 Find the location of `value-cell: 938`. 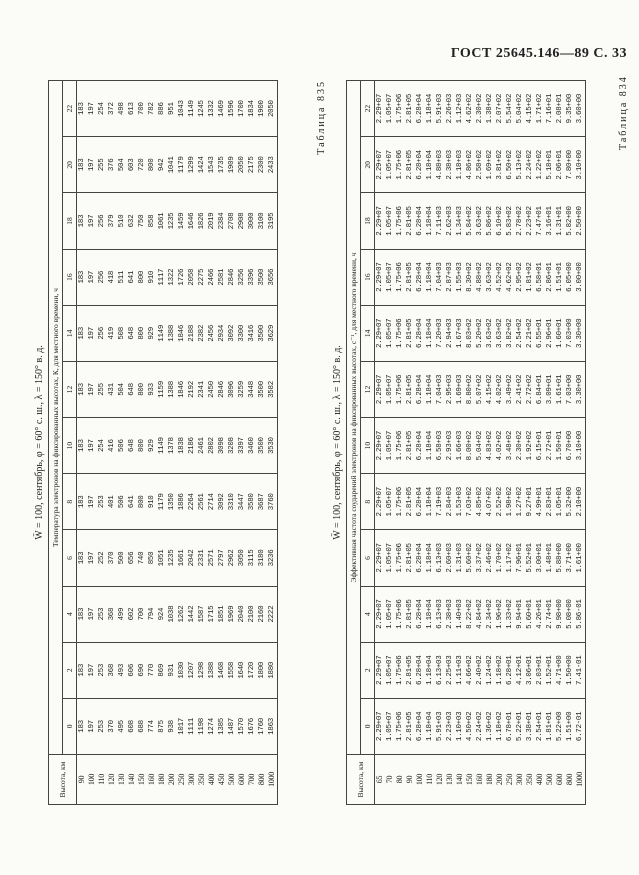

value-cell: 938 is located at coordinates (172, 726).